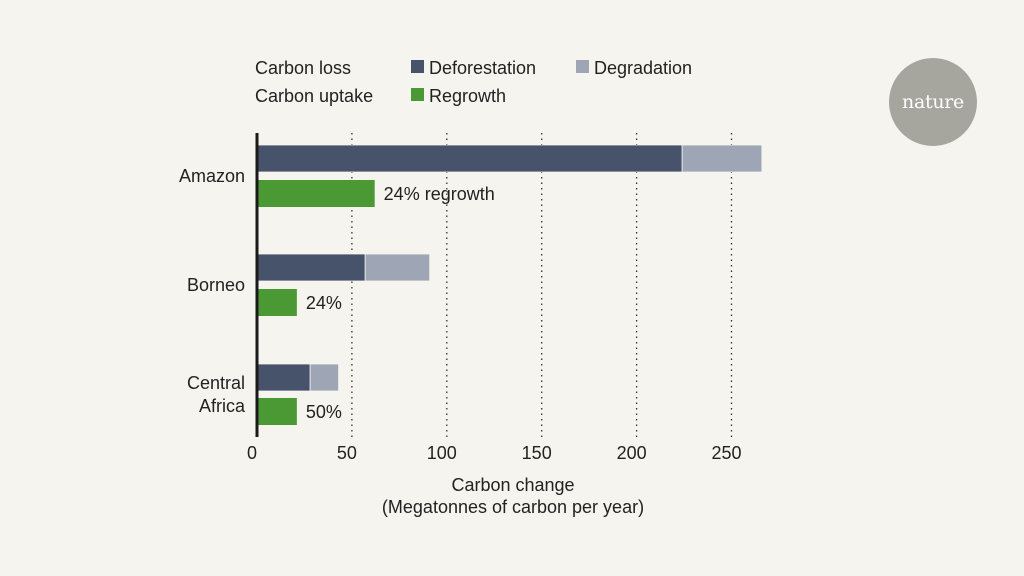 The image size is (1024, 576). I want to click on legend-label: Deforestation, so click(482, 68).